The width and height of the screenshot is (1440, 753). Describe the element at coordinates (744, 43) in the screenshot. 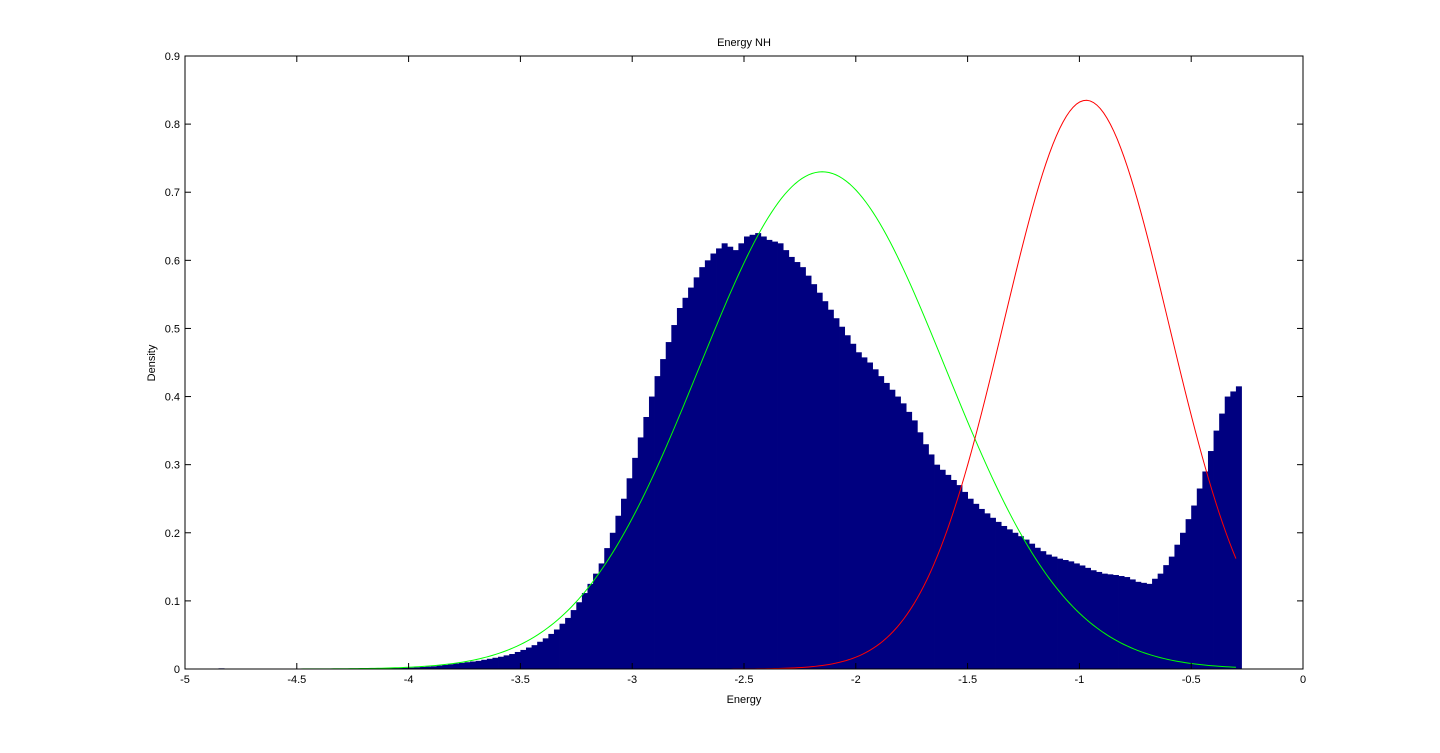

I see `chart-title: Energy NH` at that location.